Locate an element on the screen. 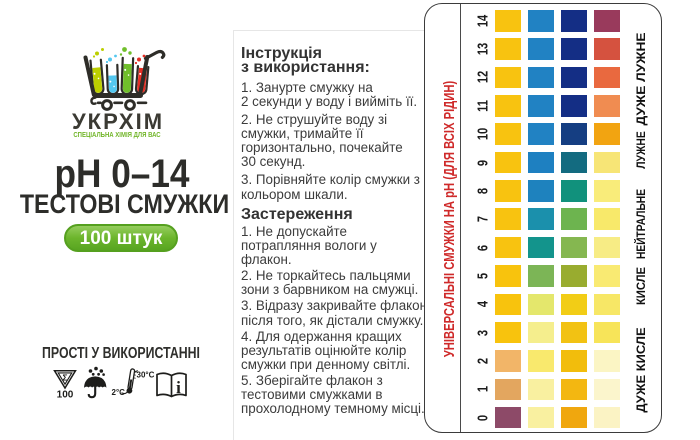 This screenshot has width=700, height=440. svg-text: 30°C is located at coordinates (146, 375).